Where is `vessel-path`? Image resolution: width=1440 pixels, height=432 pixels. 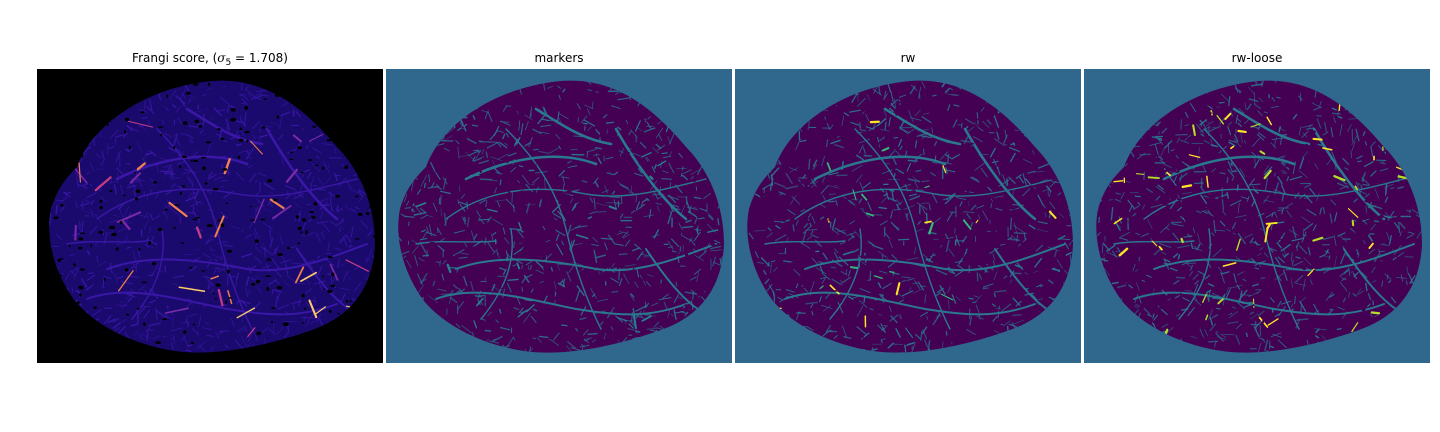 vessel-path is located at coordinates (935, 257).